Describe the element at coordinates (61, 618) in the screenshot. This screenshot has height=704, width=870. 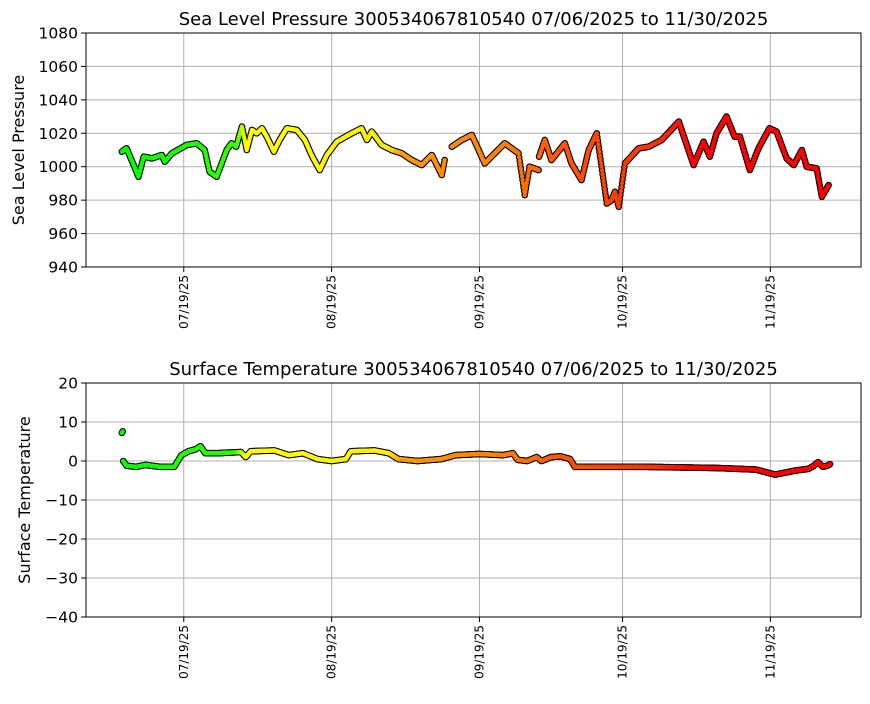
I see `y-tick-label: −40` at that location.